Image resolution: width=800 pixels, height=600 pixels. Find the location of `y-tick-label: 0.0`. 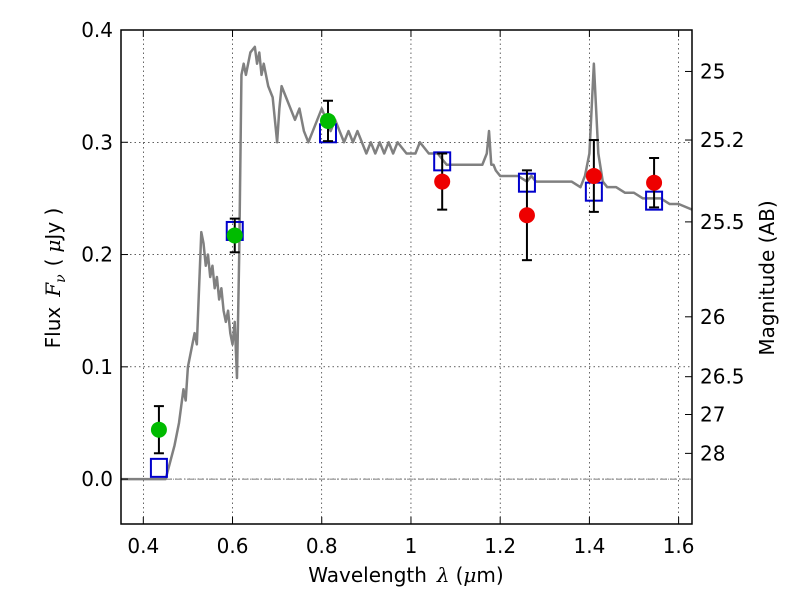

y-tick-label: 0.0 is located at coordinates (97, 479).